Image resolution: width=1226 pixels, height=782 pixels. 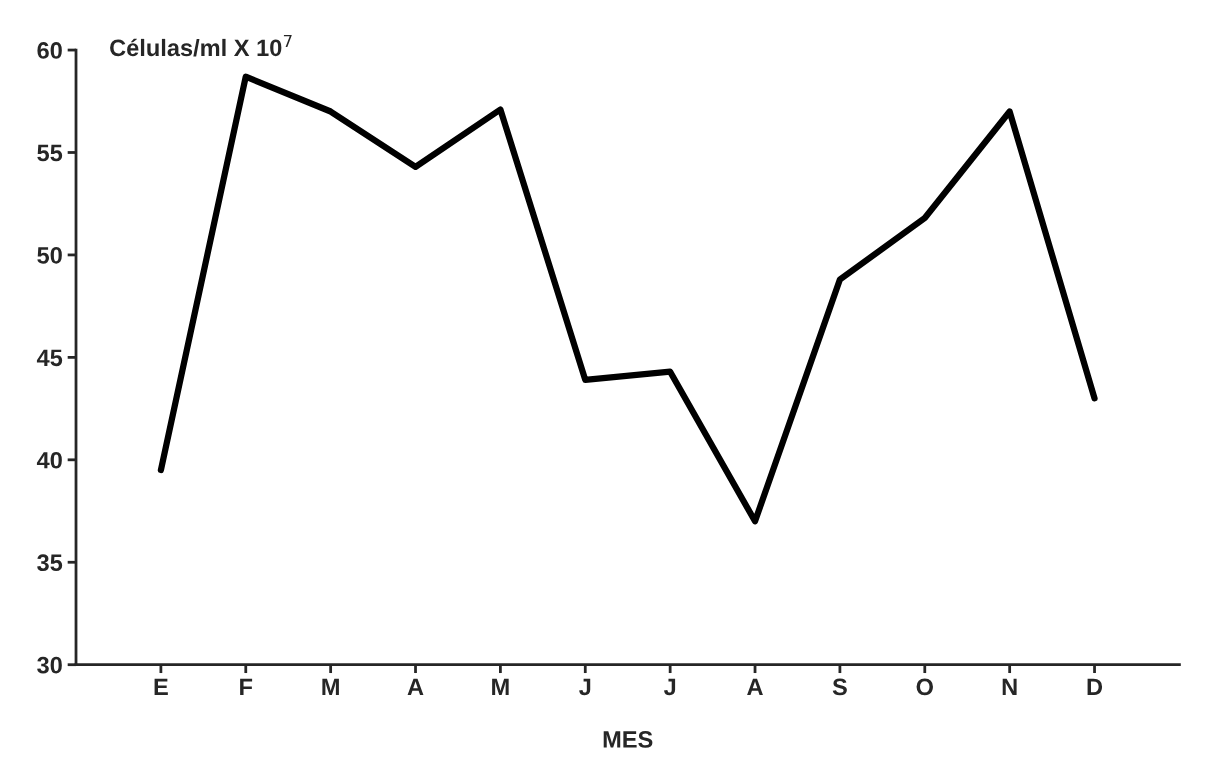 What do you see at coordinates (628, 739) in the screenshot?
I see `x-axis-title: MES` at bounding box center [628, 739].